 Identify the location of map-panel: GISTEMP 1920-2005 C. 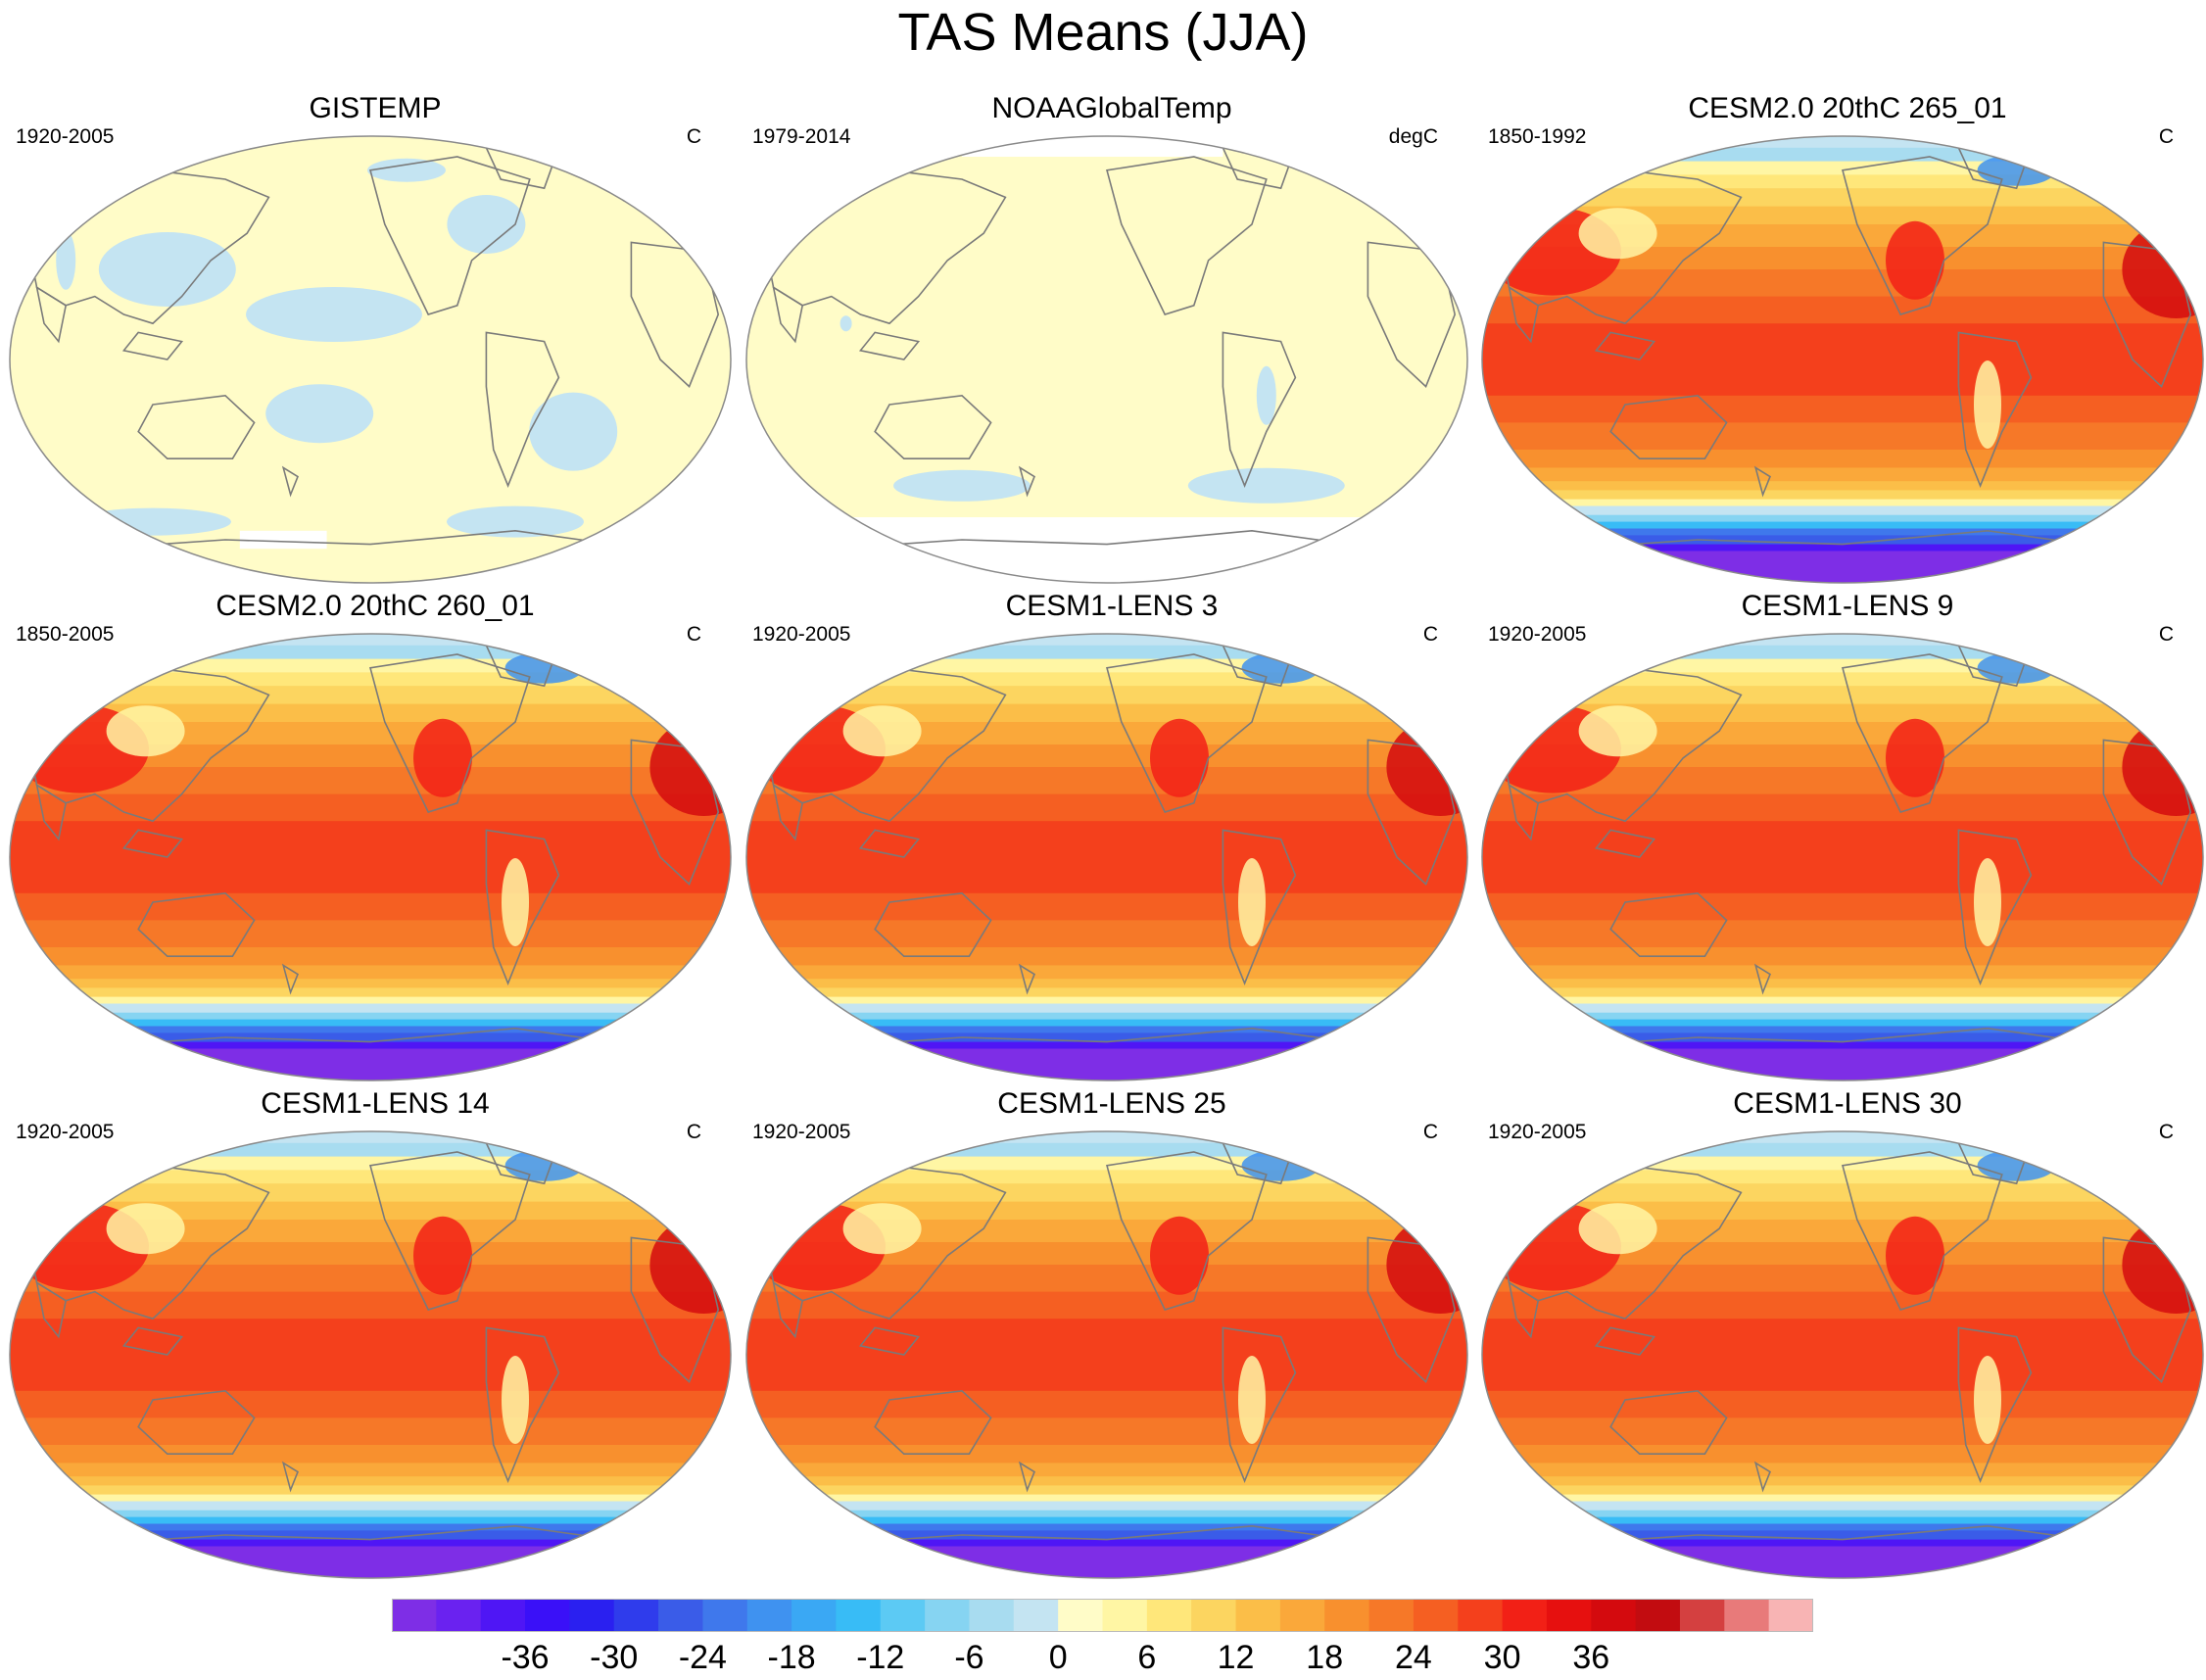
(375, 345).